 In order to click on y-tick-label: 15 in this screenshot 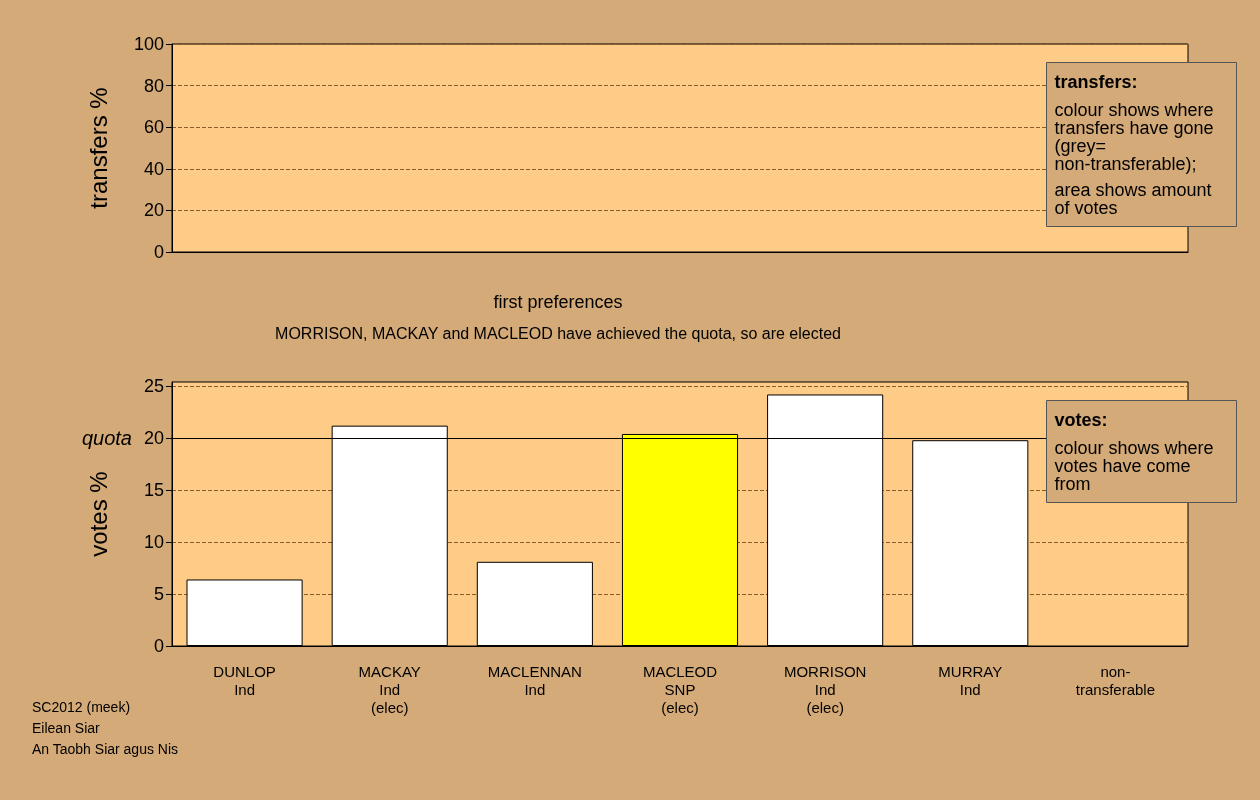, I will do `click(153, 490)`.